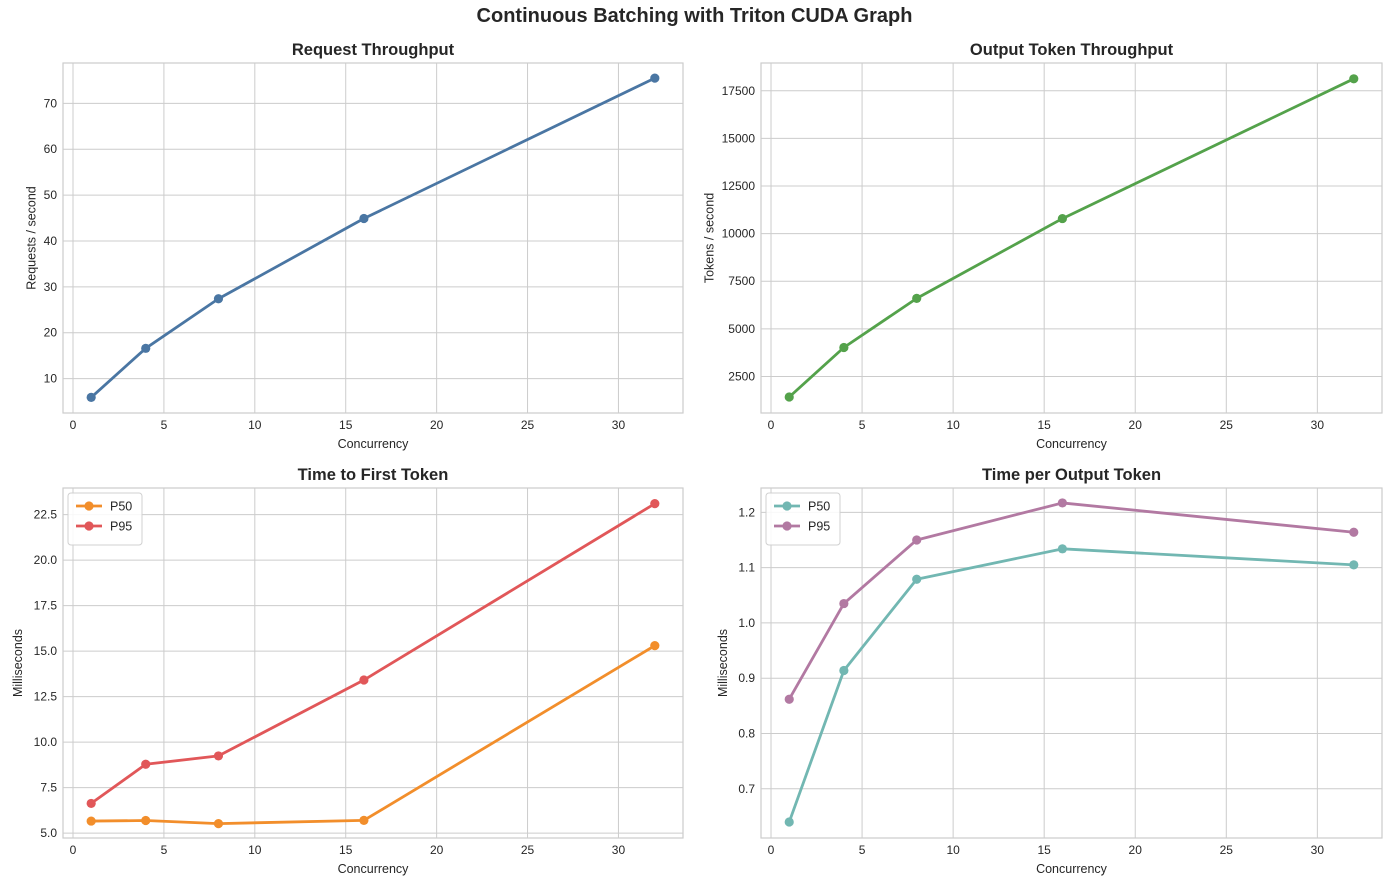  I want to click on y-axis-label: Milliseconds, so click(723, 663).